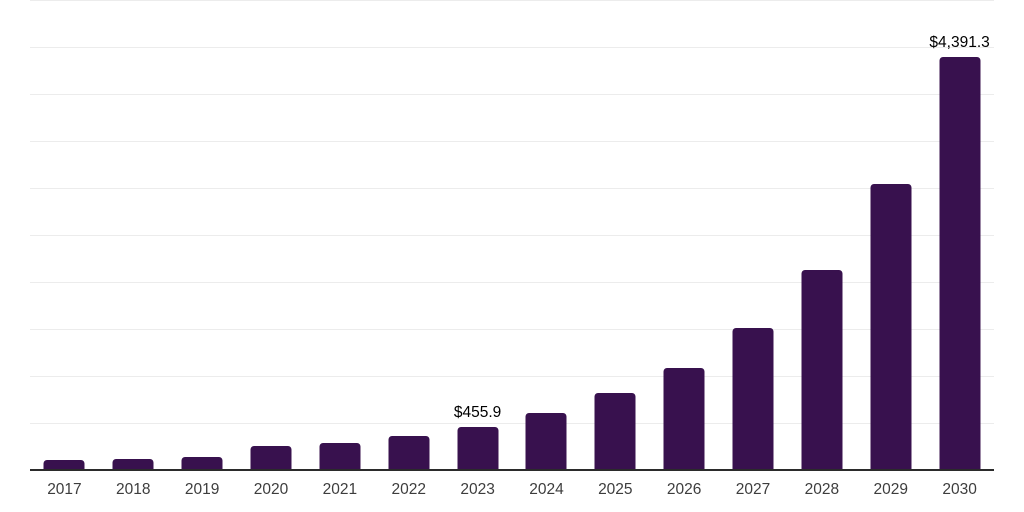  I want to click on bar-slot-2026, so click(684, 235).